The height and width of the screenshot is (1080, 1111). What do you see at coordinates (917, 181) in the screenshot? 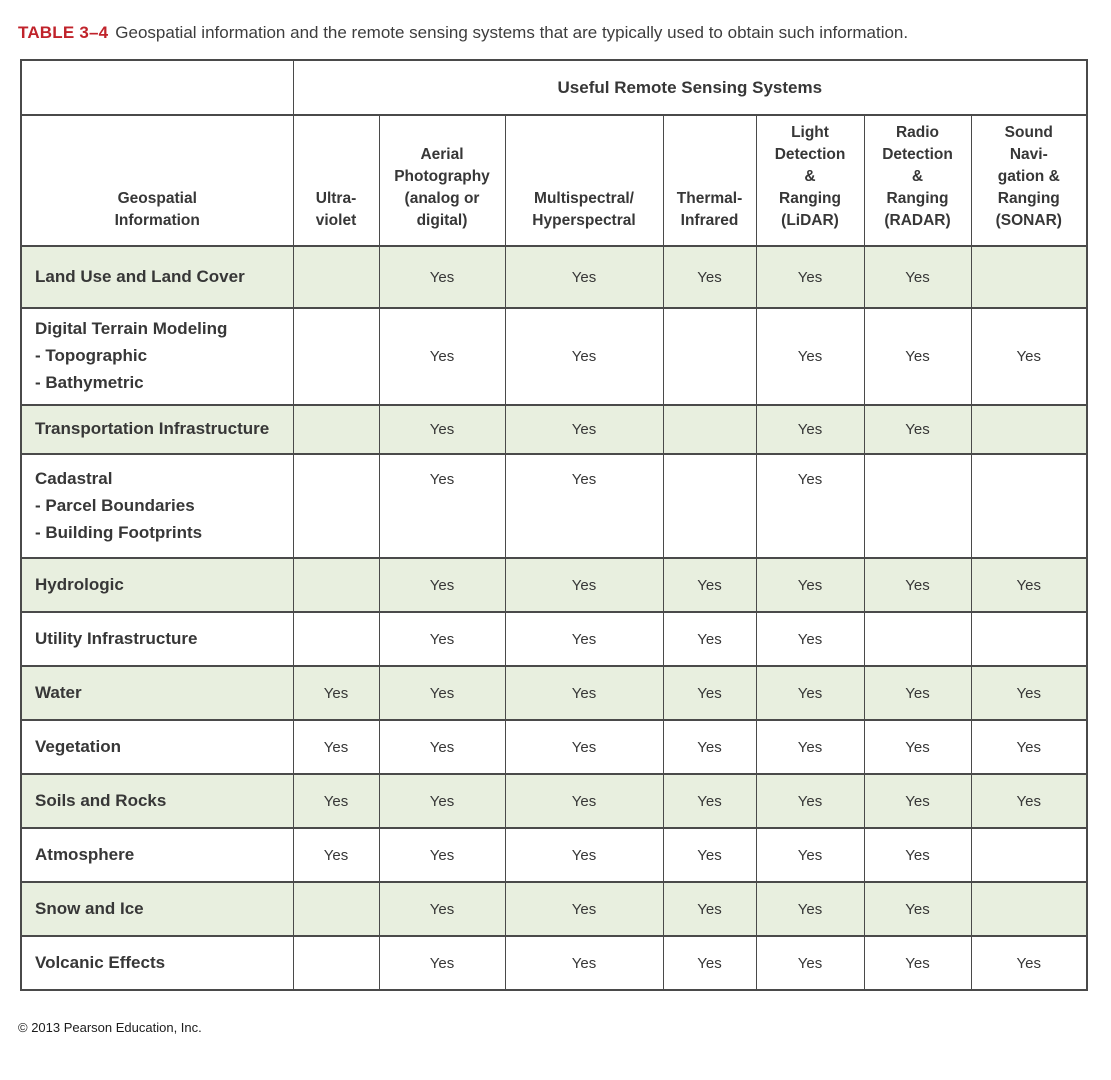
I see `column-header-radar: Radio Detection & Ranging (RADAR)` at bounding box center [917, 181].